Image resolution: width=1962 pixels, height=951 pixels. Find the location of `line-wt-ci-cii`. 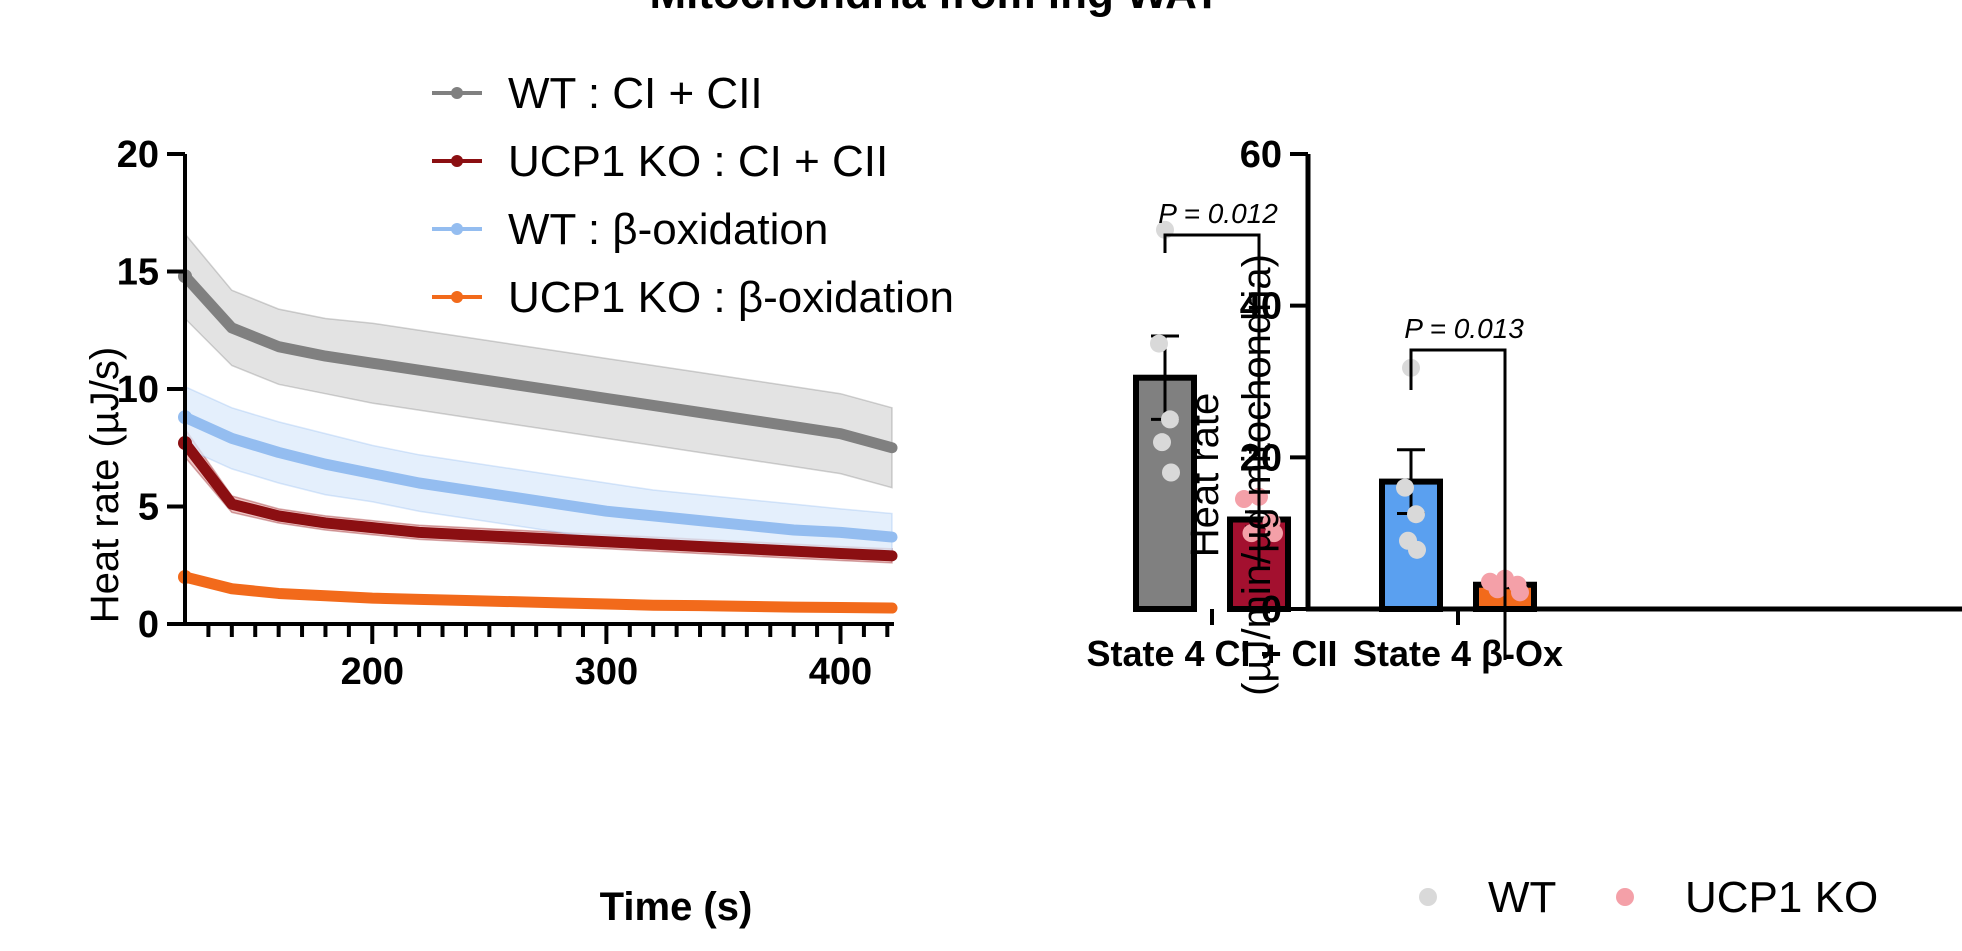

line-wt-ci-cii is located at coordinates (538, 362).